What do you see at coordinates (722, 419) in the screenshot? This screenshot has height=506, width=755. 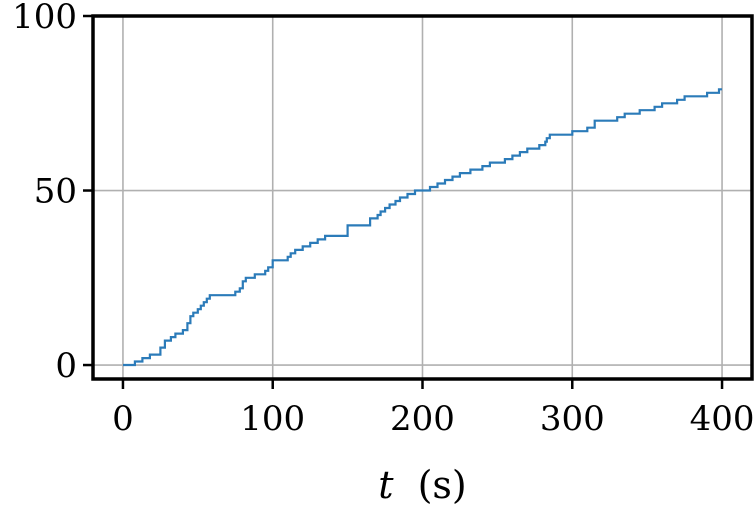 I see `x-tick-label: 400` at bounding box center [722, 419].